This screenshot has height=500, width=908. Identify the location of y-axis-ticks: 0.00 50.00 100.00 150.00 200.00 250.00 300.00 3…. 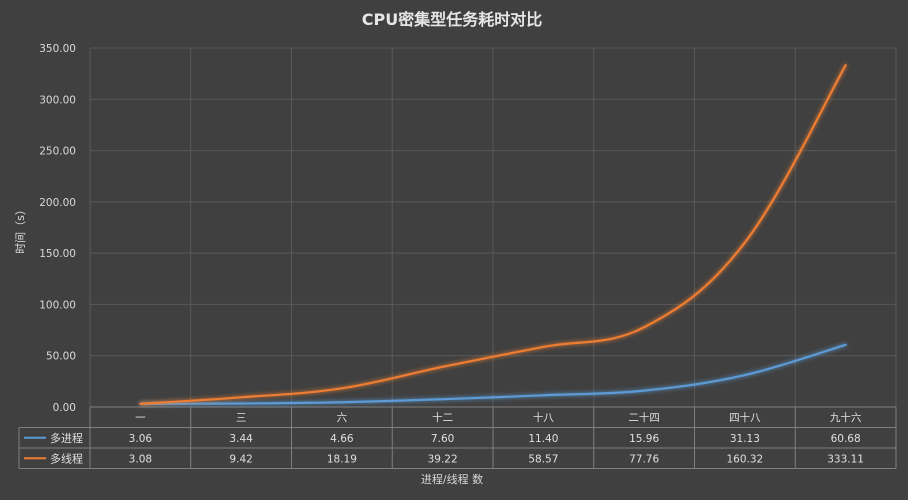
(57, 228).